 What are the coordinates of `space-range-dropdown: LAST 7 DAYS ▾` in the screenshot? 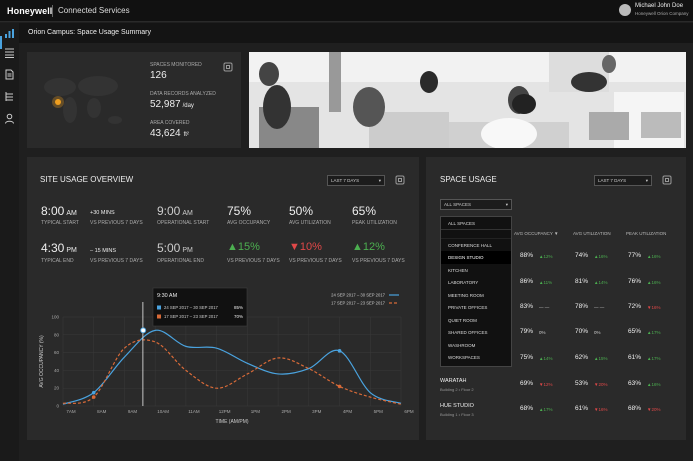 It's located at (623, 180).